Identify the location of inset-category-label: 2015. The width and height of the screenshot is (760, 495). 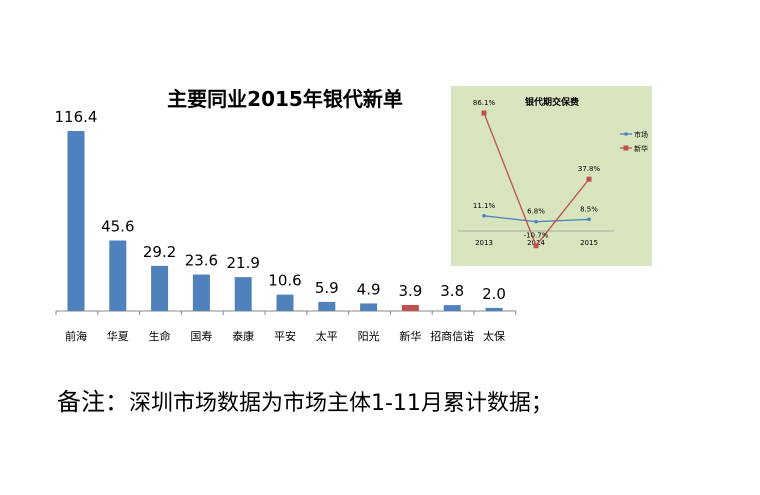
(589, 243).